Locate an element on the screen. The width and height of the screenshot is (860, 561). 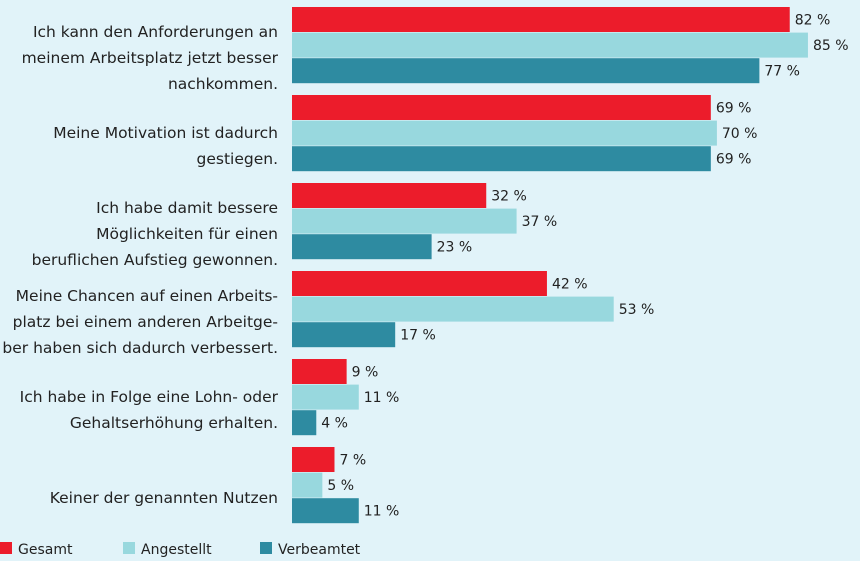
legend-label: Gesamt is located at coordinates (45, 550).